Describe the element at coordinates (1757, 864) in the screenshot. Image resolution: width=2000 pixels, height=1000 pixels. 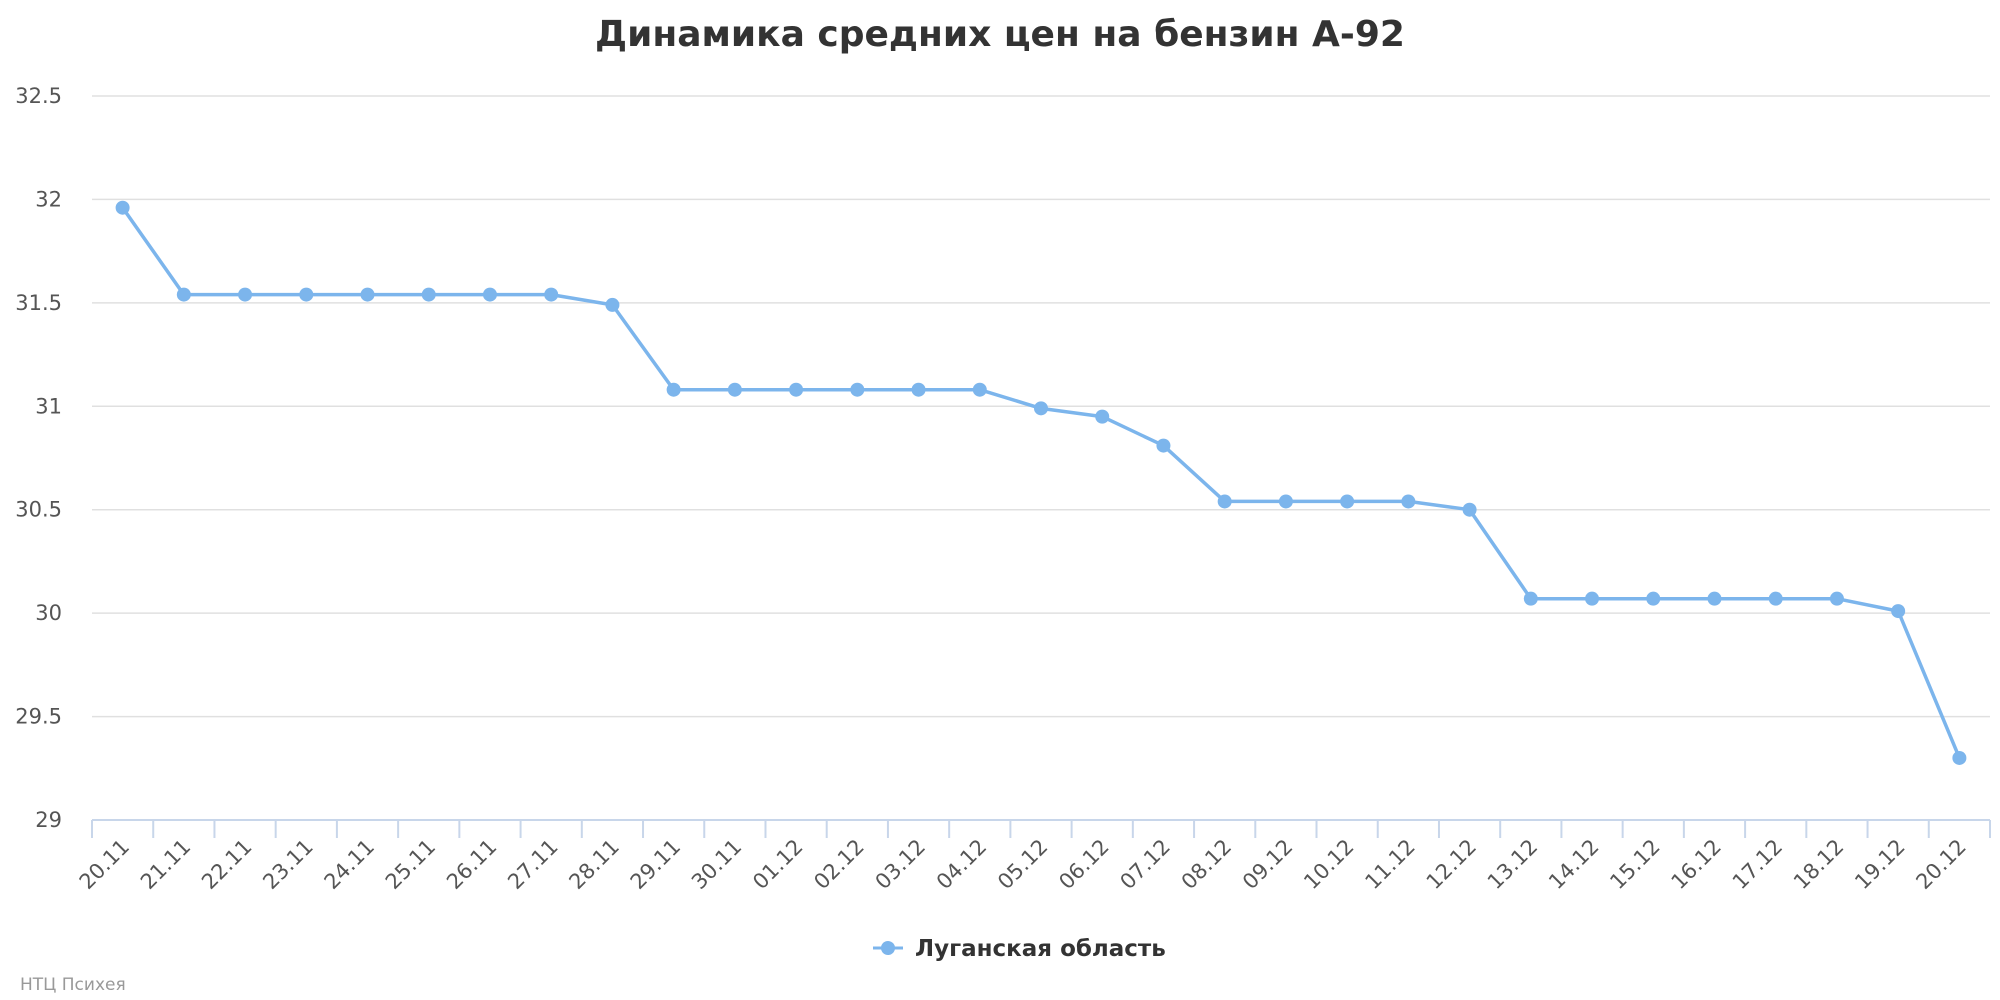
I see `x-tick-label: 17.12` at that location.